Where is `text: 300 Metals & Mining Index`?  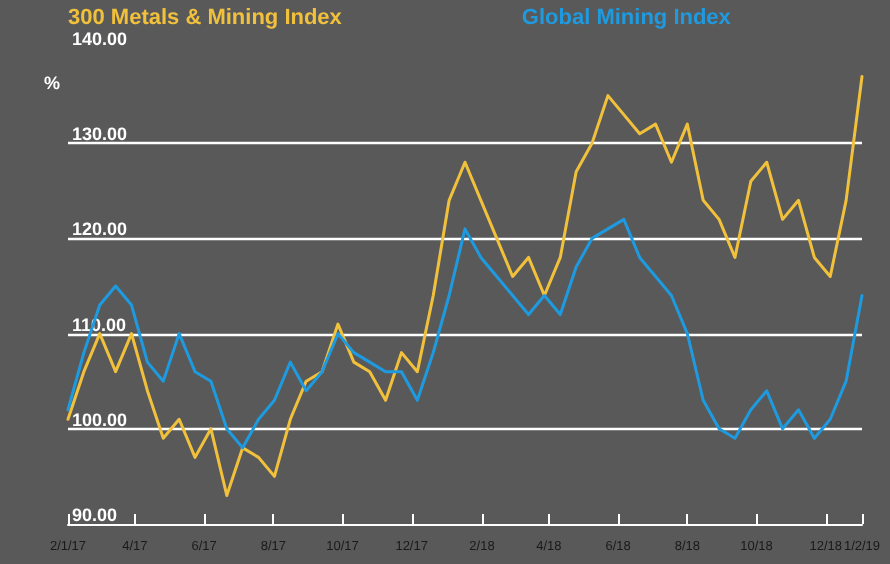 text: 300 Metals & Mining Index is located at coordinates (206, 18).